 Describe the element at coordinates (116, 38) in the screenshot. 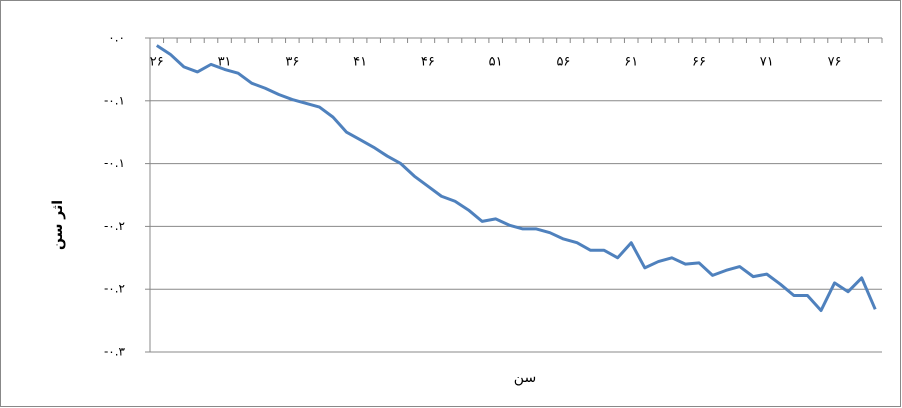

I see `y-tick-label: ۰.۰` at that location.